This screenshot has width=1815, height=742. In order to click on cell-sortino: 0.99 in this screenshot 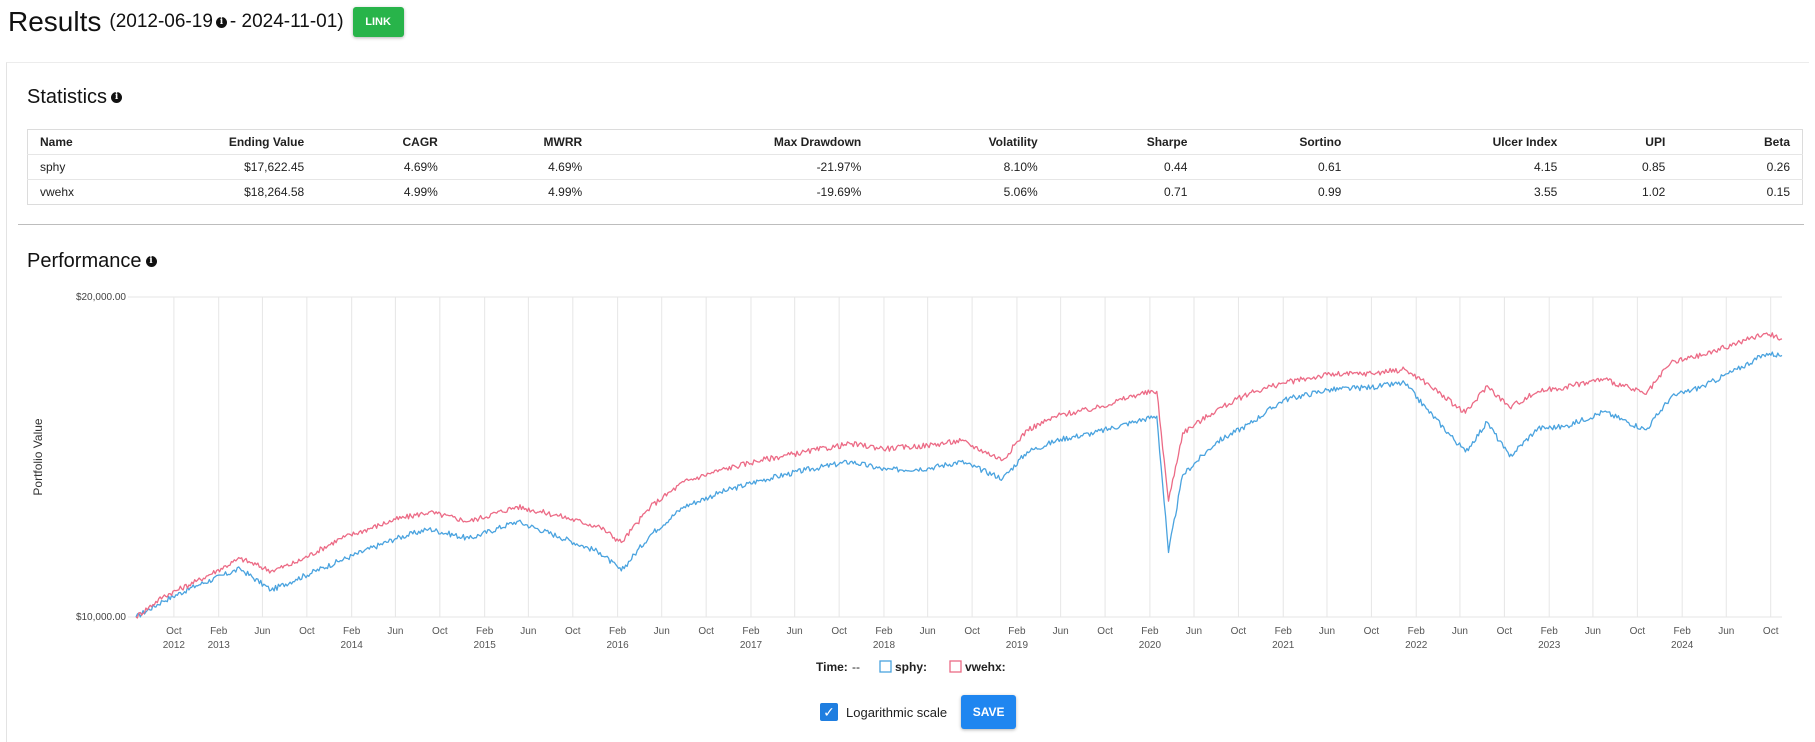, I will do `click(1276, 192)`.